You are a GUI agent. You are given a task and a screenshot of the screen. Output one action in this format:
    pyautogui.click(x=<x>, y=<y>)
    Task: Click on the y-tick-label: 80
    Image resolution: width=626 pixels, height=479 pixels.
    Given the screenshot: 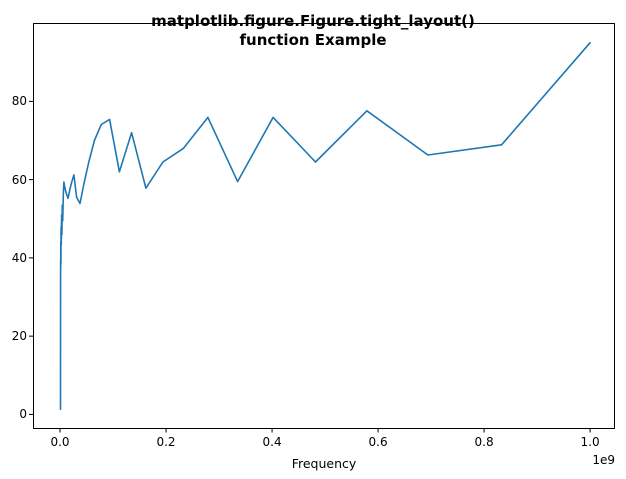 What is the action you would take?
    pyautogui.click(x=19, y=101)
    